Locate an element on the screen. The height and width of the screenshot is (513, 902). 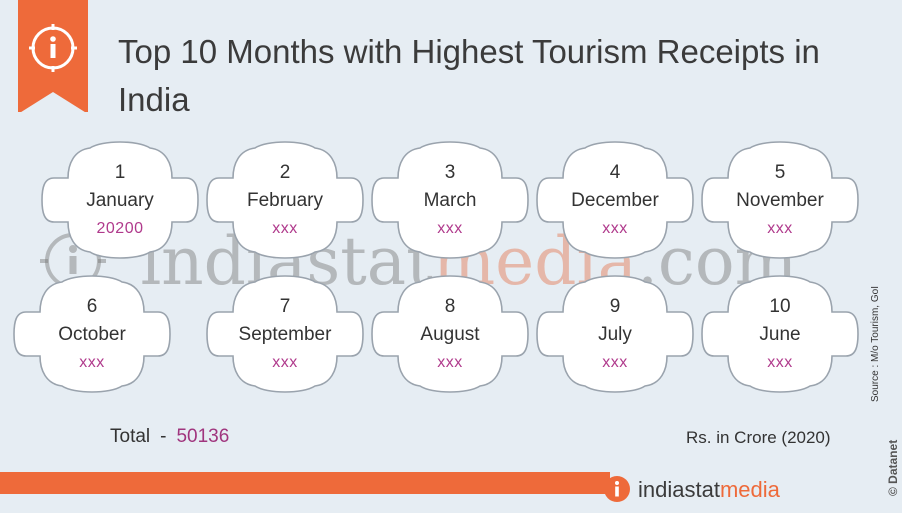
month-card: 7 September xxx is located at coordinates (285, 334).